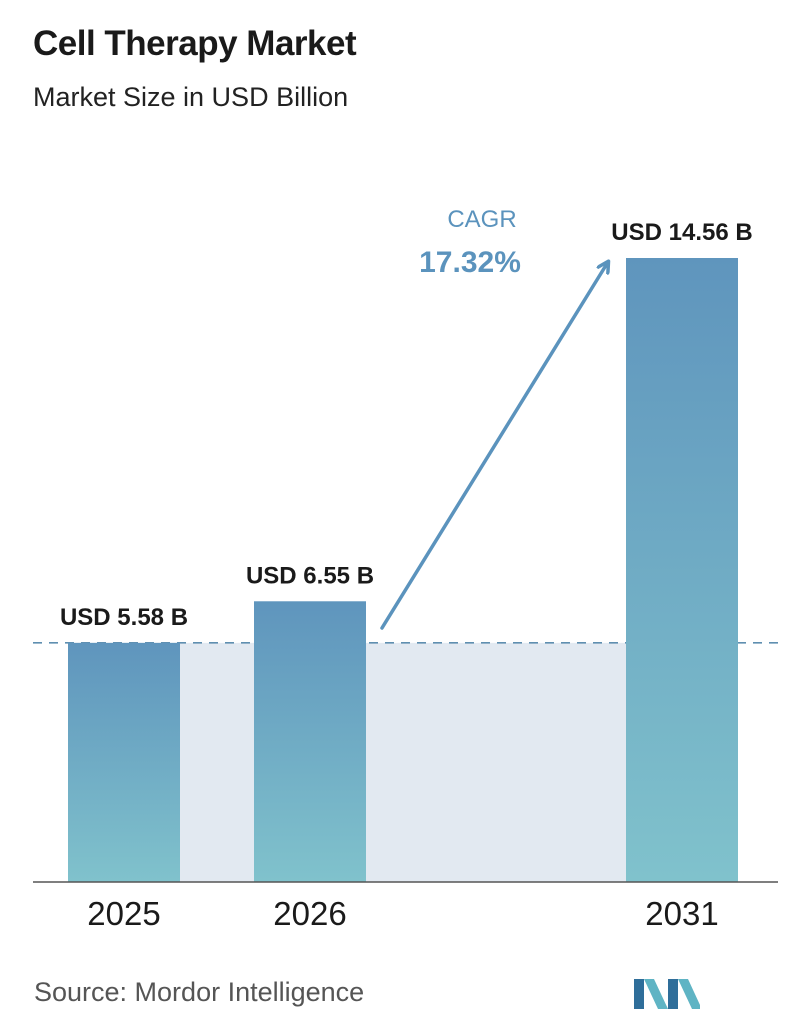 Image resolution: width=796 pixels, height=1034 pixels. Describe the element at coordinates (667, 994) in the screenshot. I see `mordor-intelligence-logo-icon` at that location.